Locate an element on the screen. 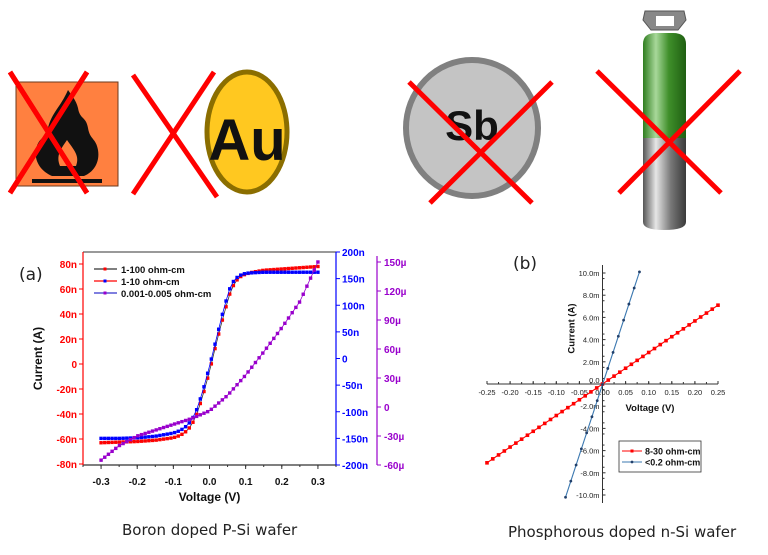  svg-text: -6.0m is located at coordinates (589, 451).